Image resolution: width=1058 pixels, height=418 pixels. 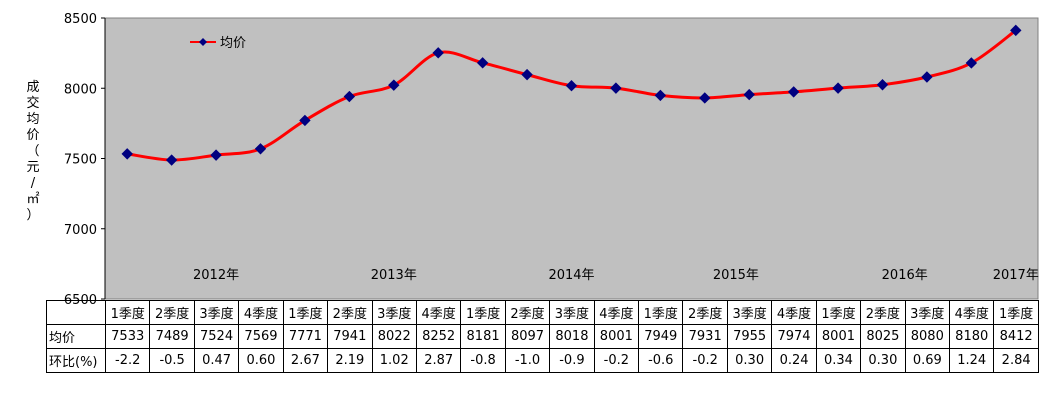 What do you see at coordinates (794, 360) in the screenshot?
I see `table-value-cell: 0.24` at bounding box center [794, 360].